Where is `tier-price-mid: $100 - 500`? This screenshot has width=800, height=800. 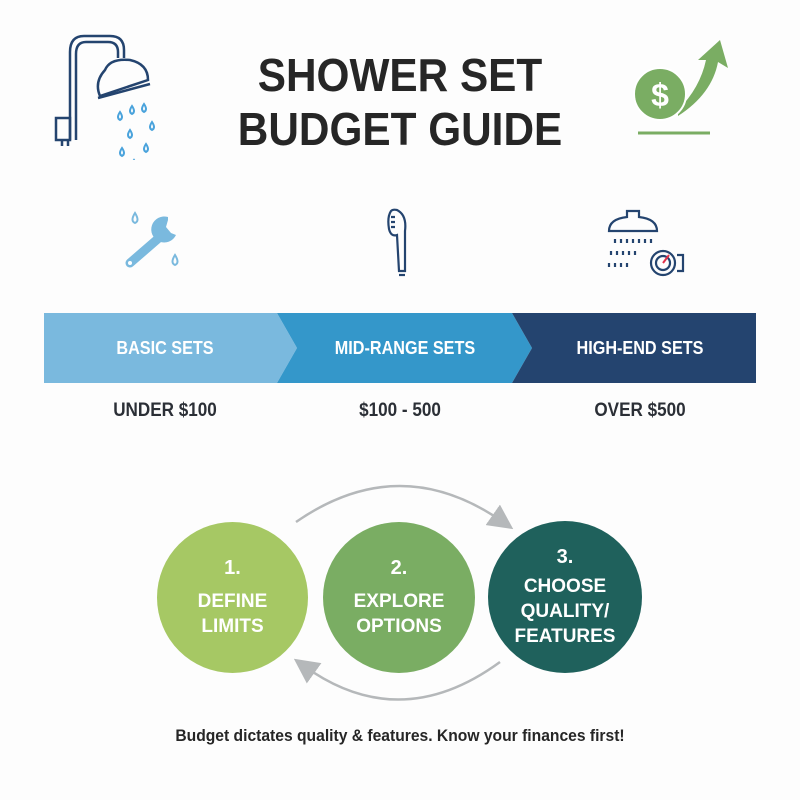
tier-price-mid: $100 - 500 is located at coordinates (400, 410).